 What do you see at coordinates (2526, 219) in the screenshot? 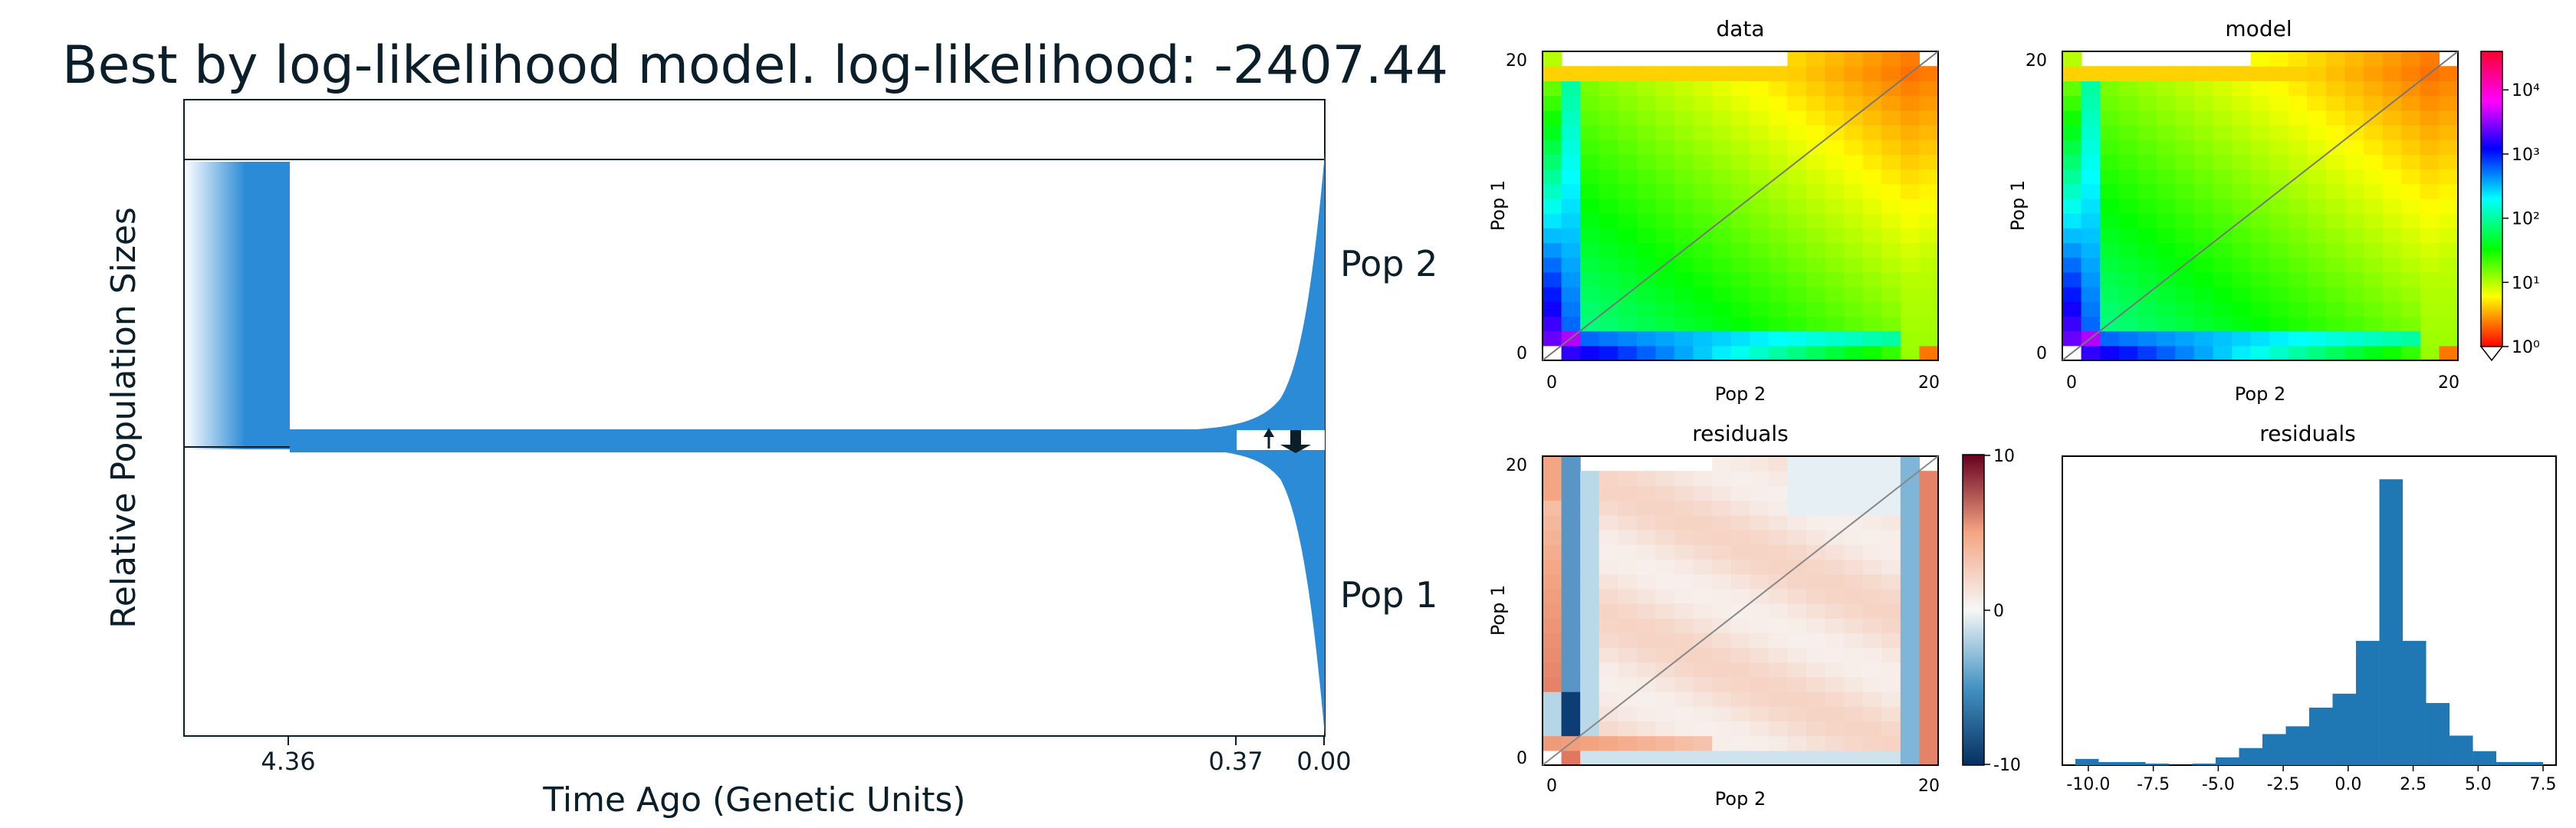
I see `colorbar-tick-label: 10²` at bounding box center [2526, 219].